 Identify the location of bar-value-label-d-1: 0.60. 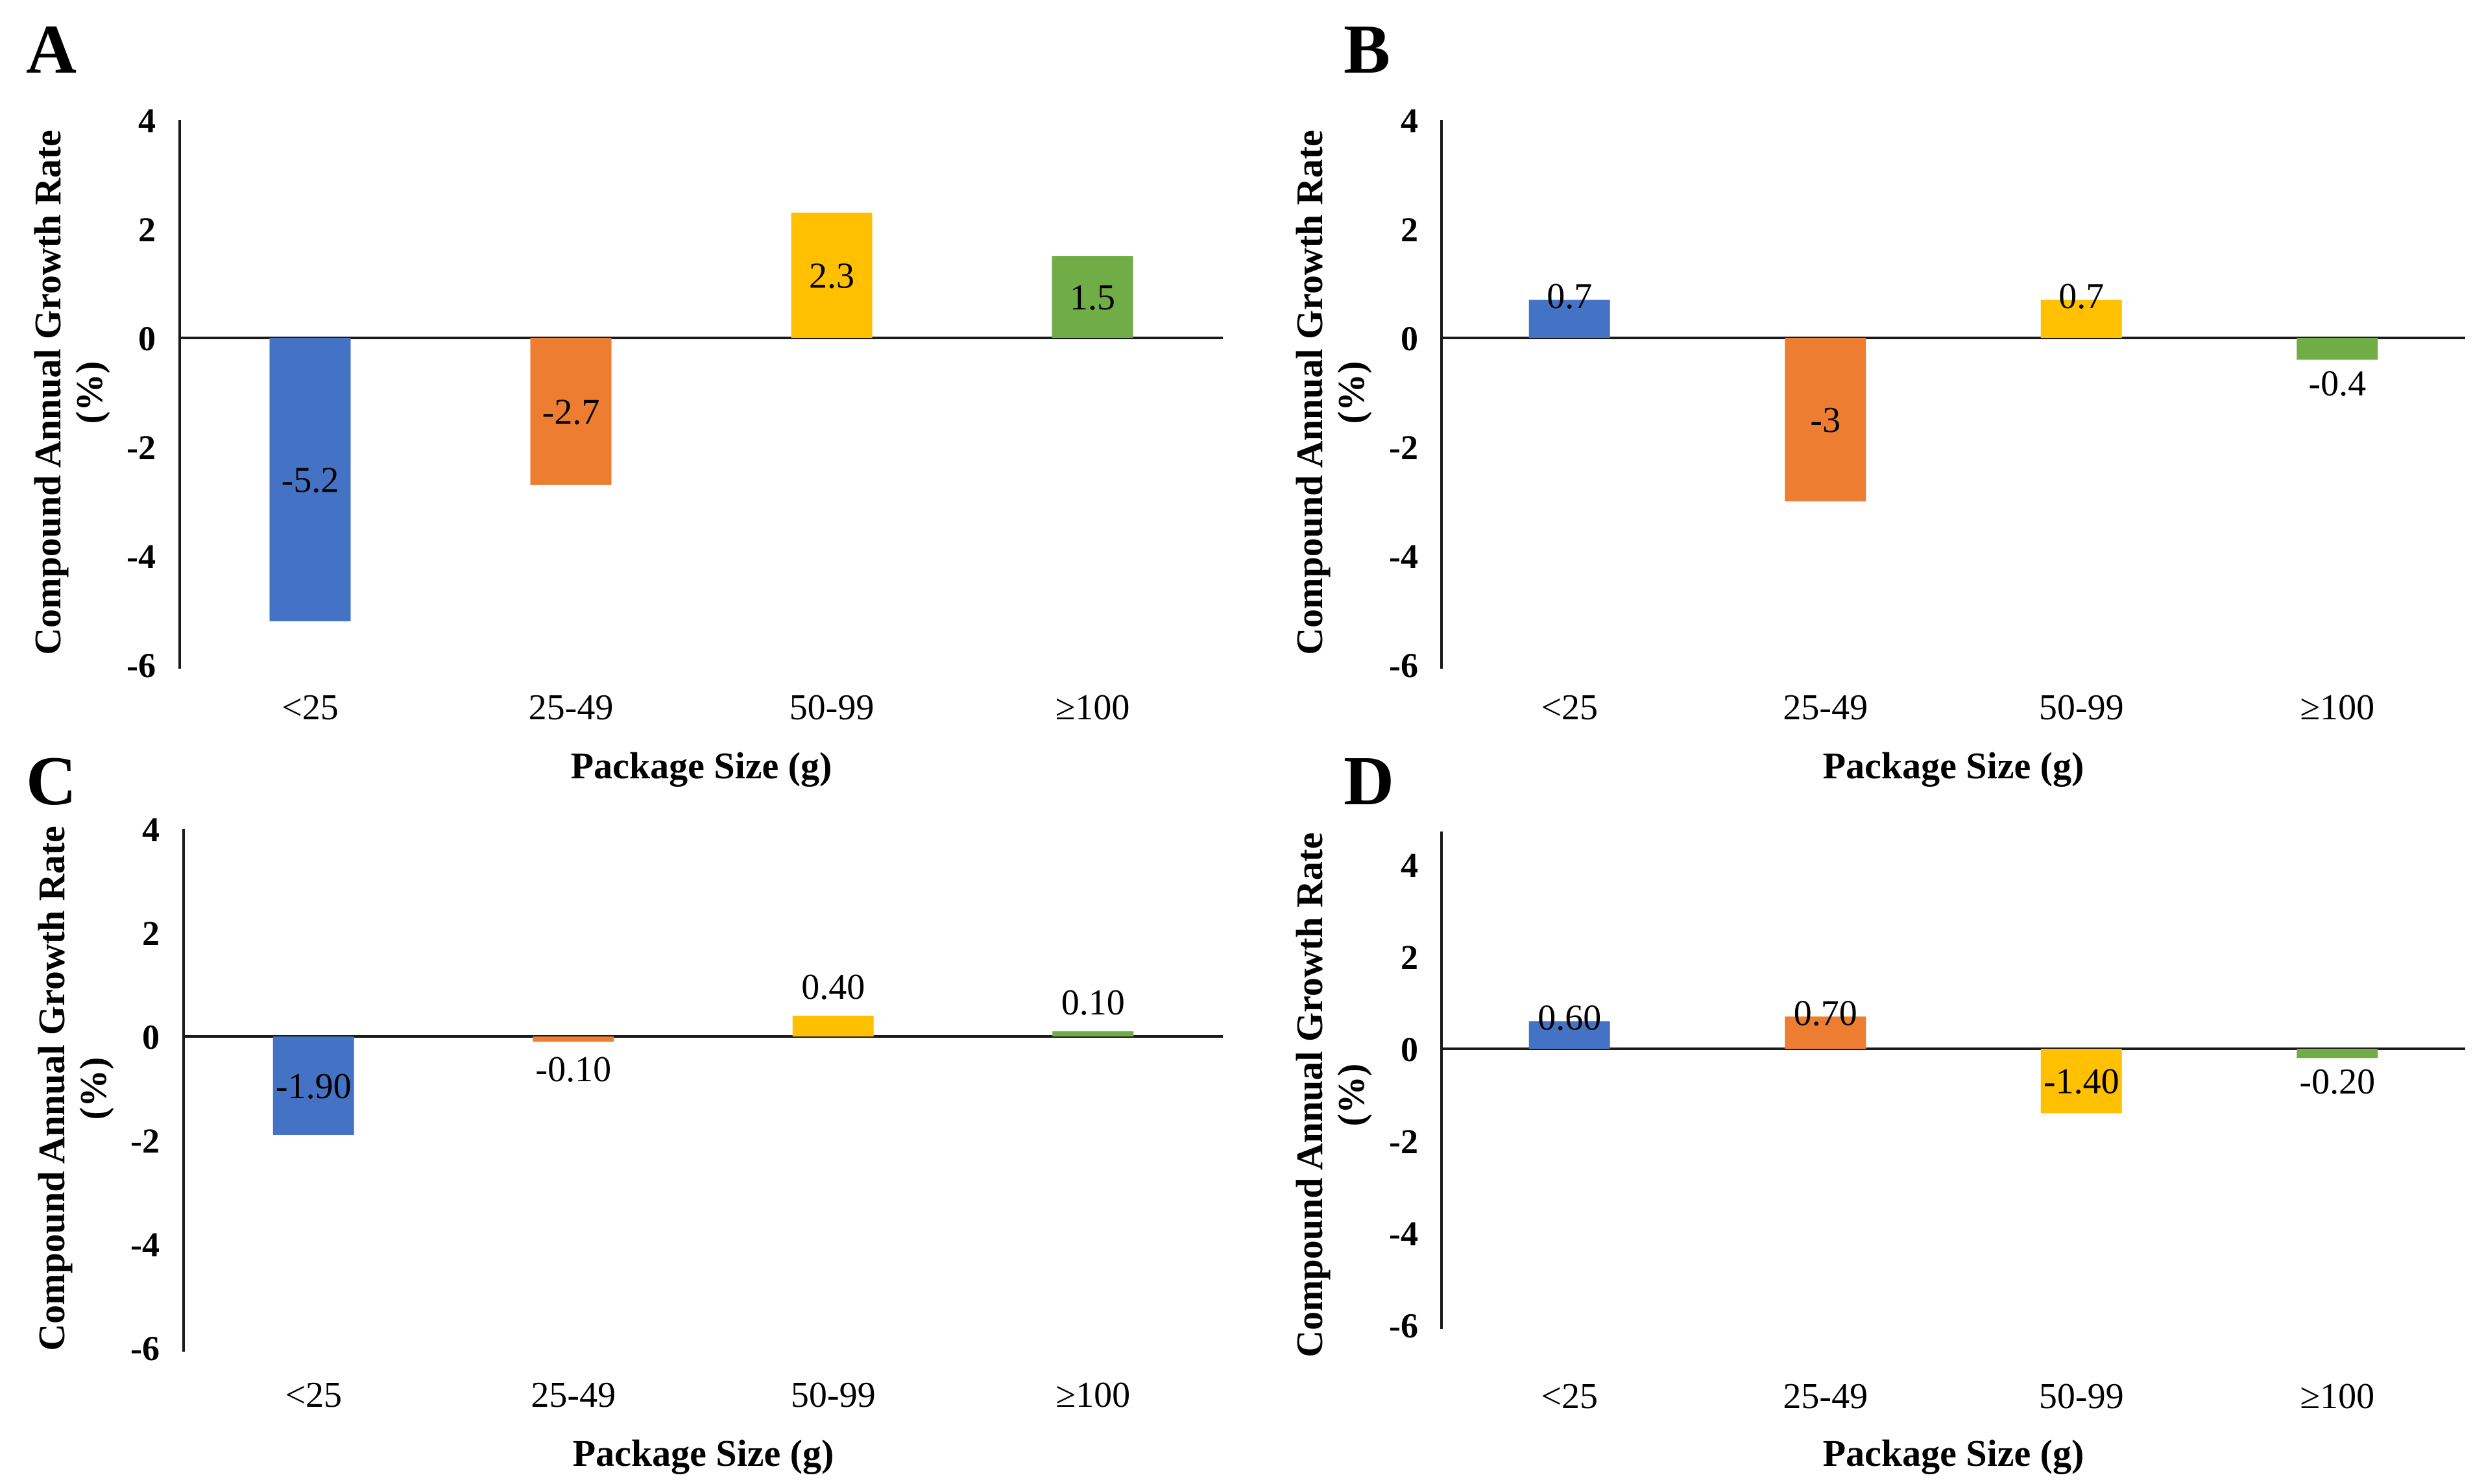
(1569, 1018).